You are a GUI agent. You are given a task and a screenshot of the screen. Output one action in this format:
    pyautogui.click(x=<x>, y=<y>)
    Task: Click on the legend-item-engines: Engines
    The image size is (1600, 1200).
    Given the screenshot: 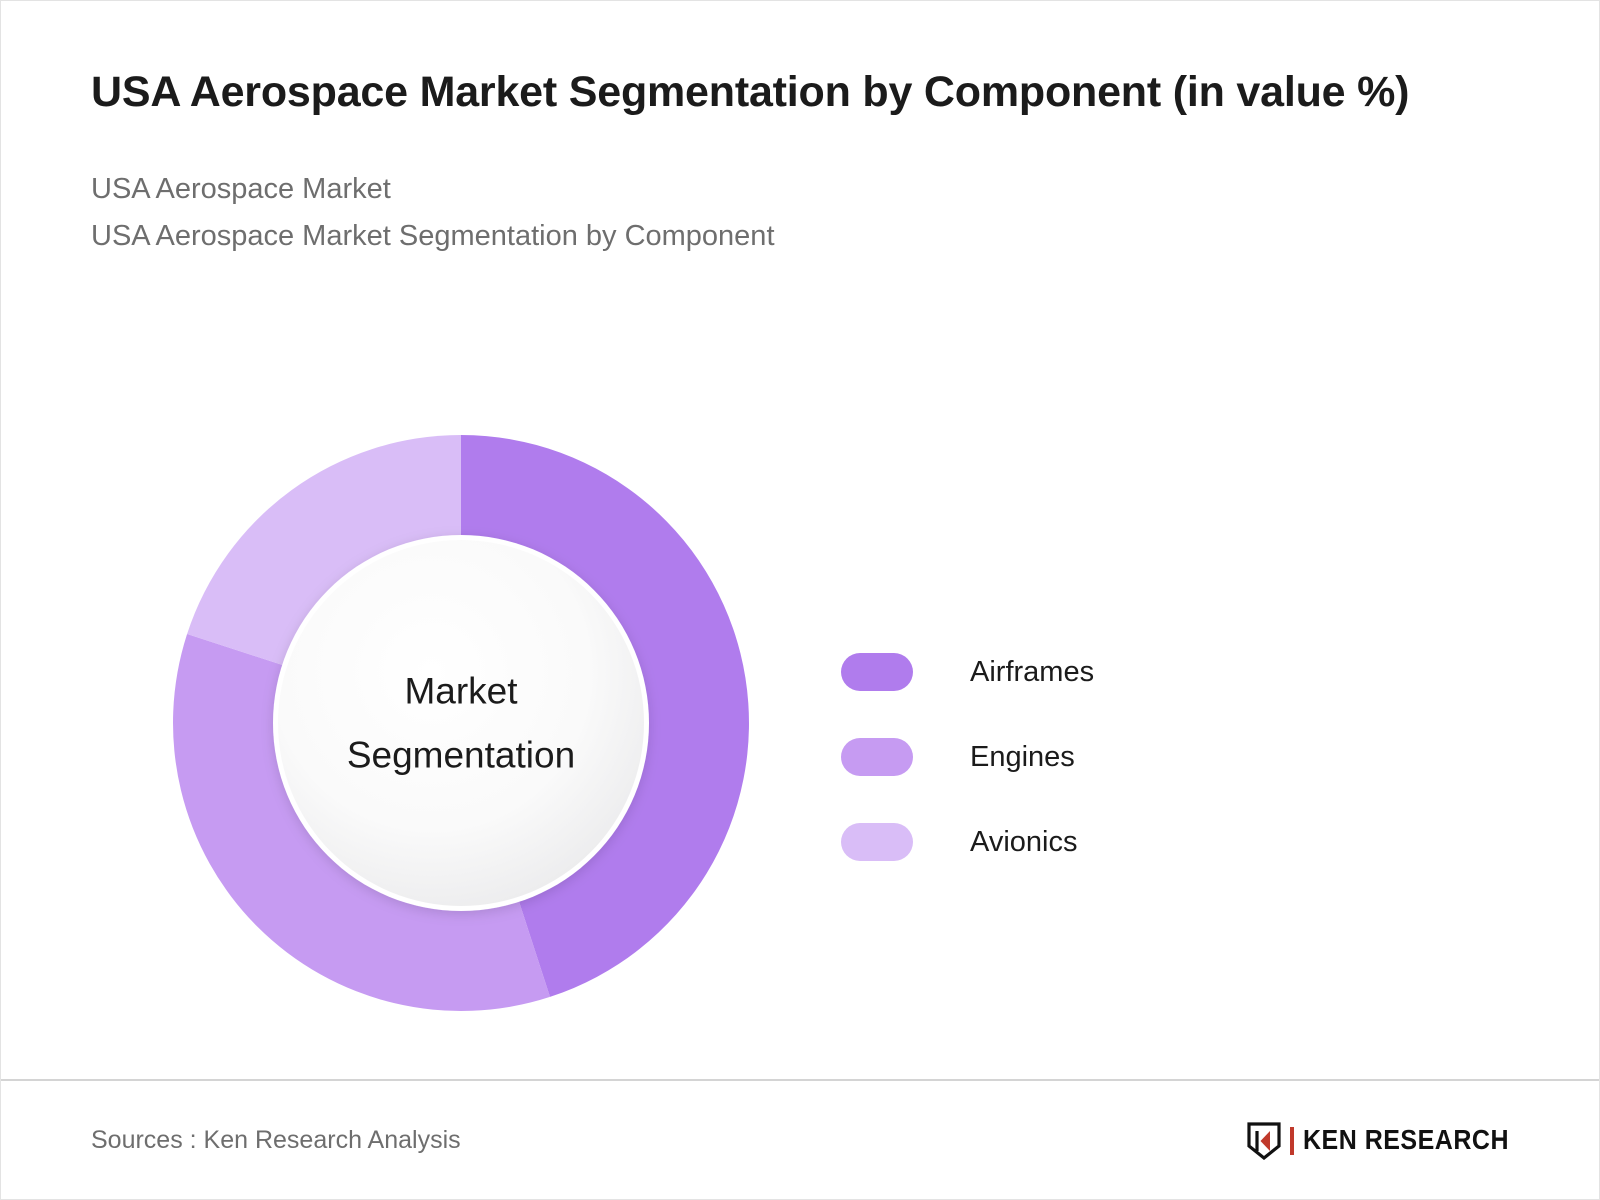 What is the action you would take?
    pyautogui.click(x=967, y=757)
    